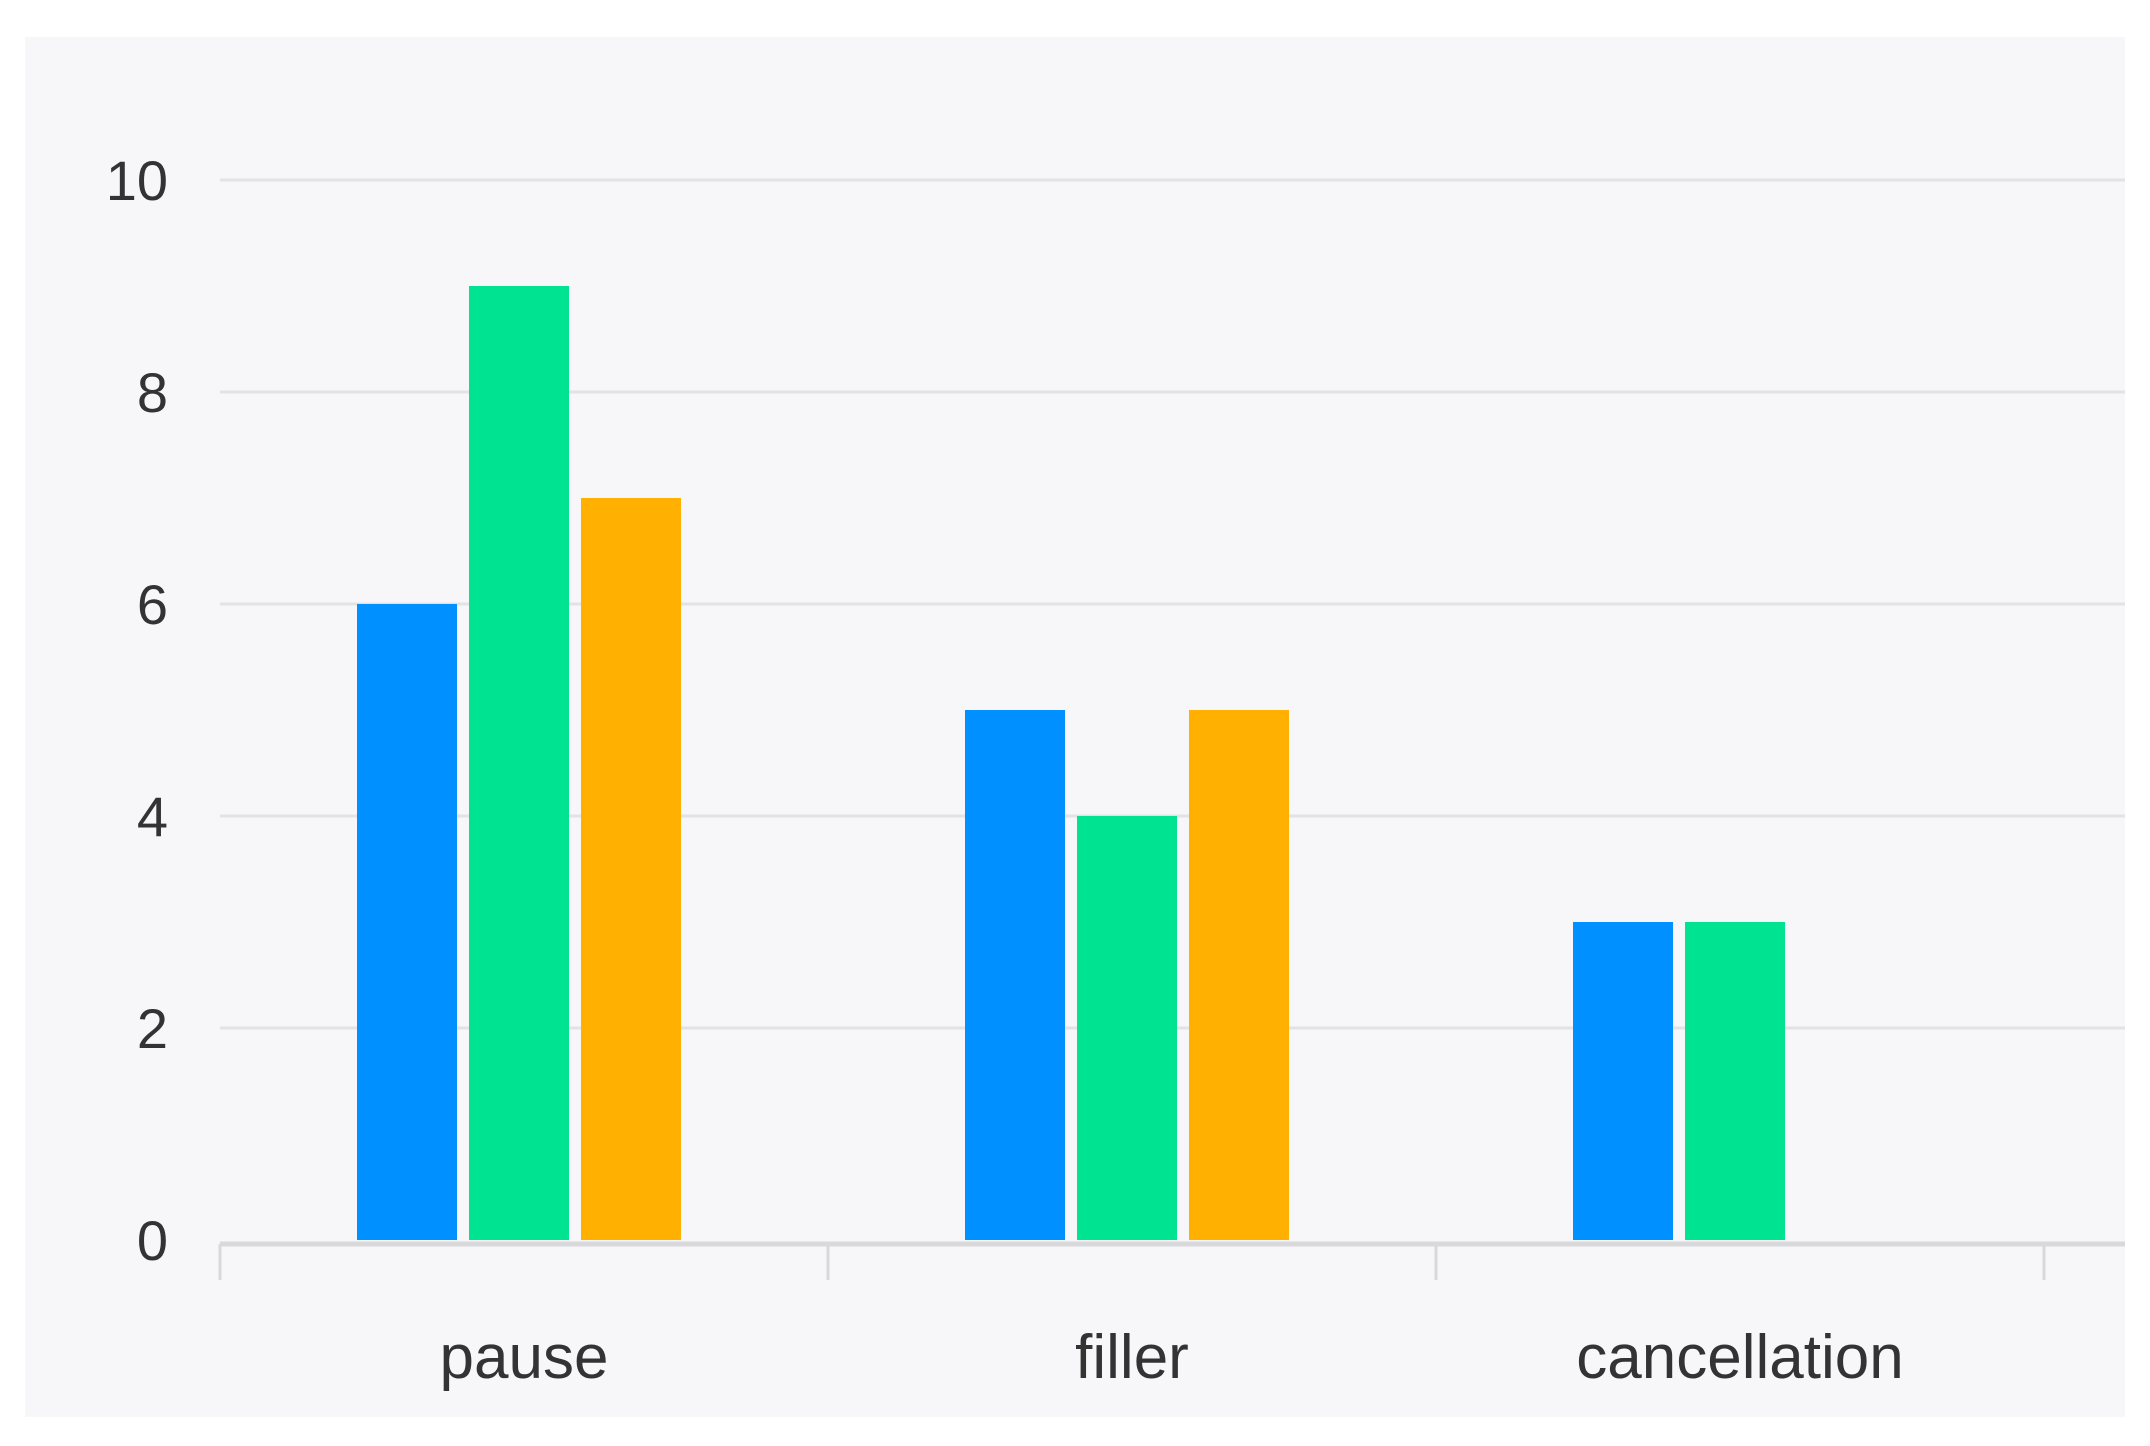  Describe the element at coordinates (1739, 1357) in the screenshot. I see `x-category-label-cancellation: cancellation` at that location.